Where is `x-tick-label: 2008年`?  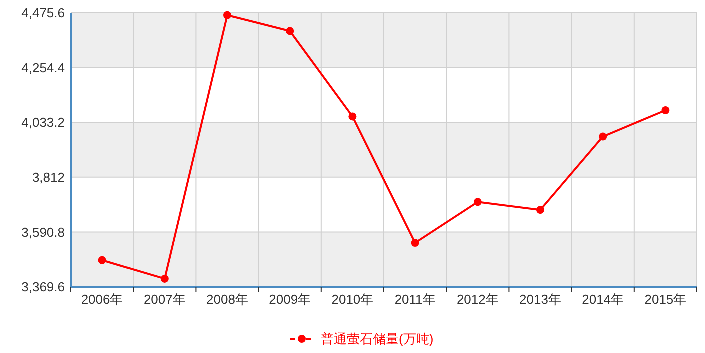 x-tick-label: 2008年 is located at coordinates (227, 299).